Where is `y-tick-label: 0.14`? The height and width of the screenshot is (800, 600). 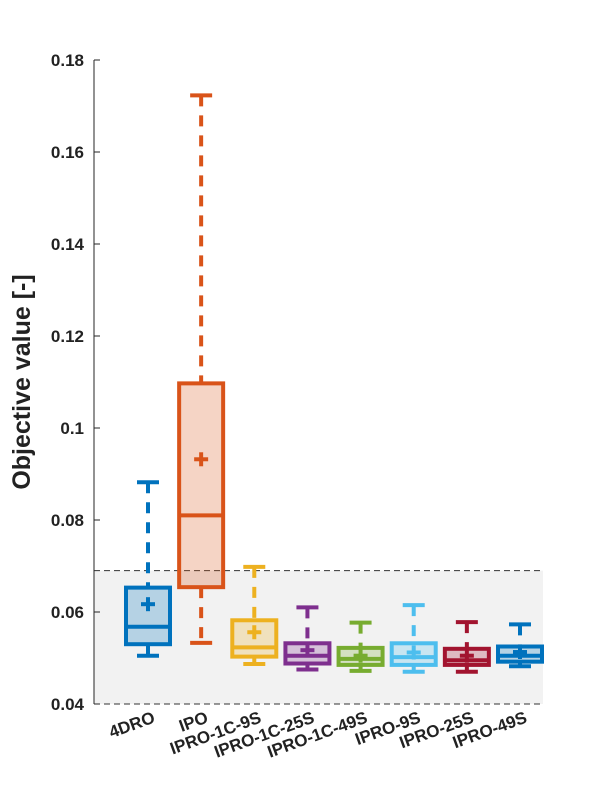
y-tick-label: 0.14 is located at coordinates (68, 244).